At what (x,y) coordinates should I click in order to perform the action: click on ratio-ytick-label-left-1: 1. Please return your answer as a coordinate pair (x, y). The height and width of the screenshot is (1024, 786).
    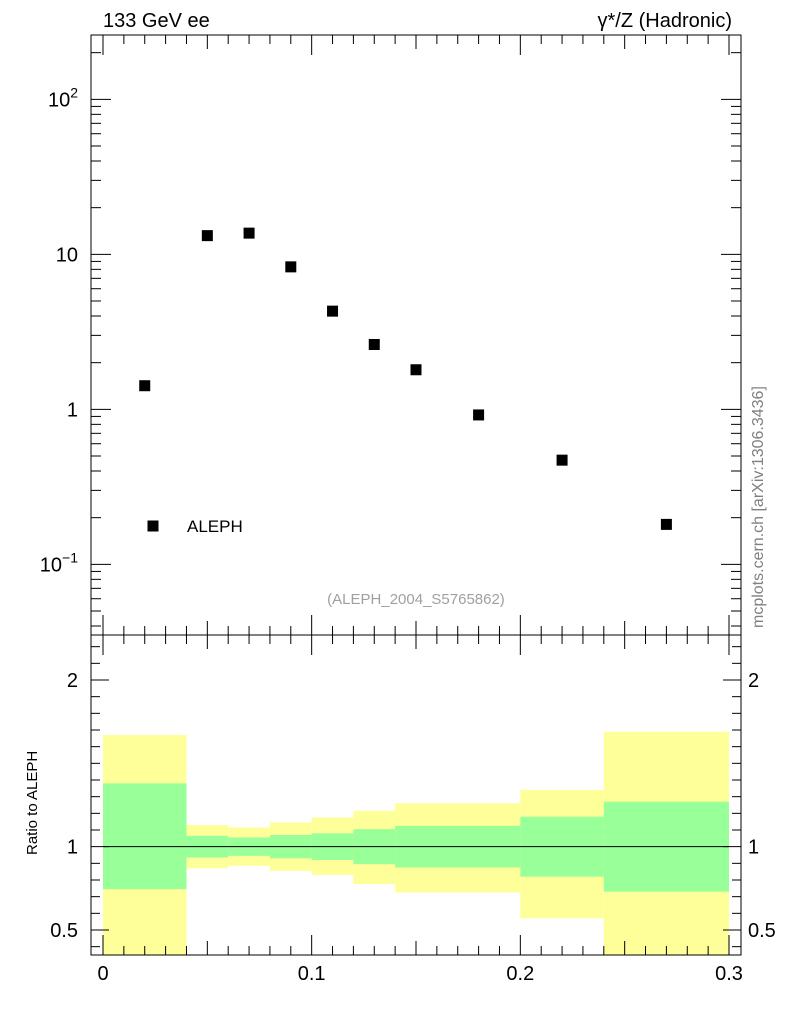
    Looking at the image, I should click on (72, 848).